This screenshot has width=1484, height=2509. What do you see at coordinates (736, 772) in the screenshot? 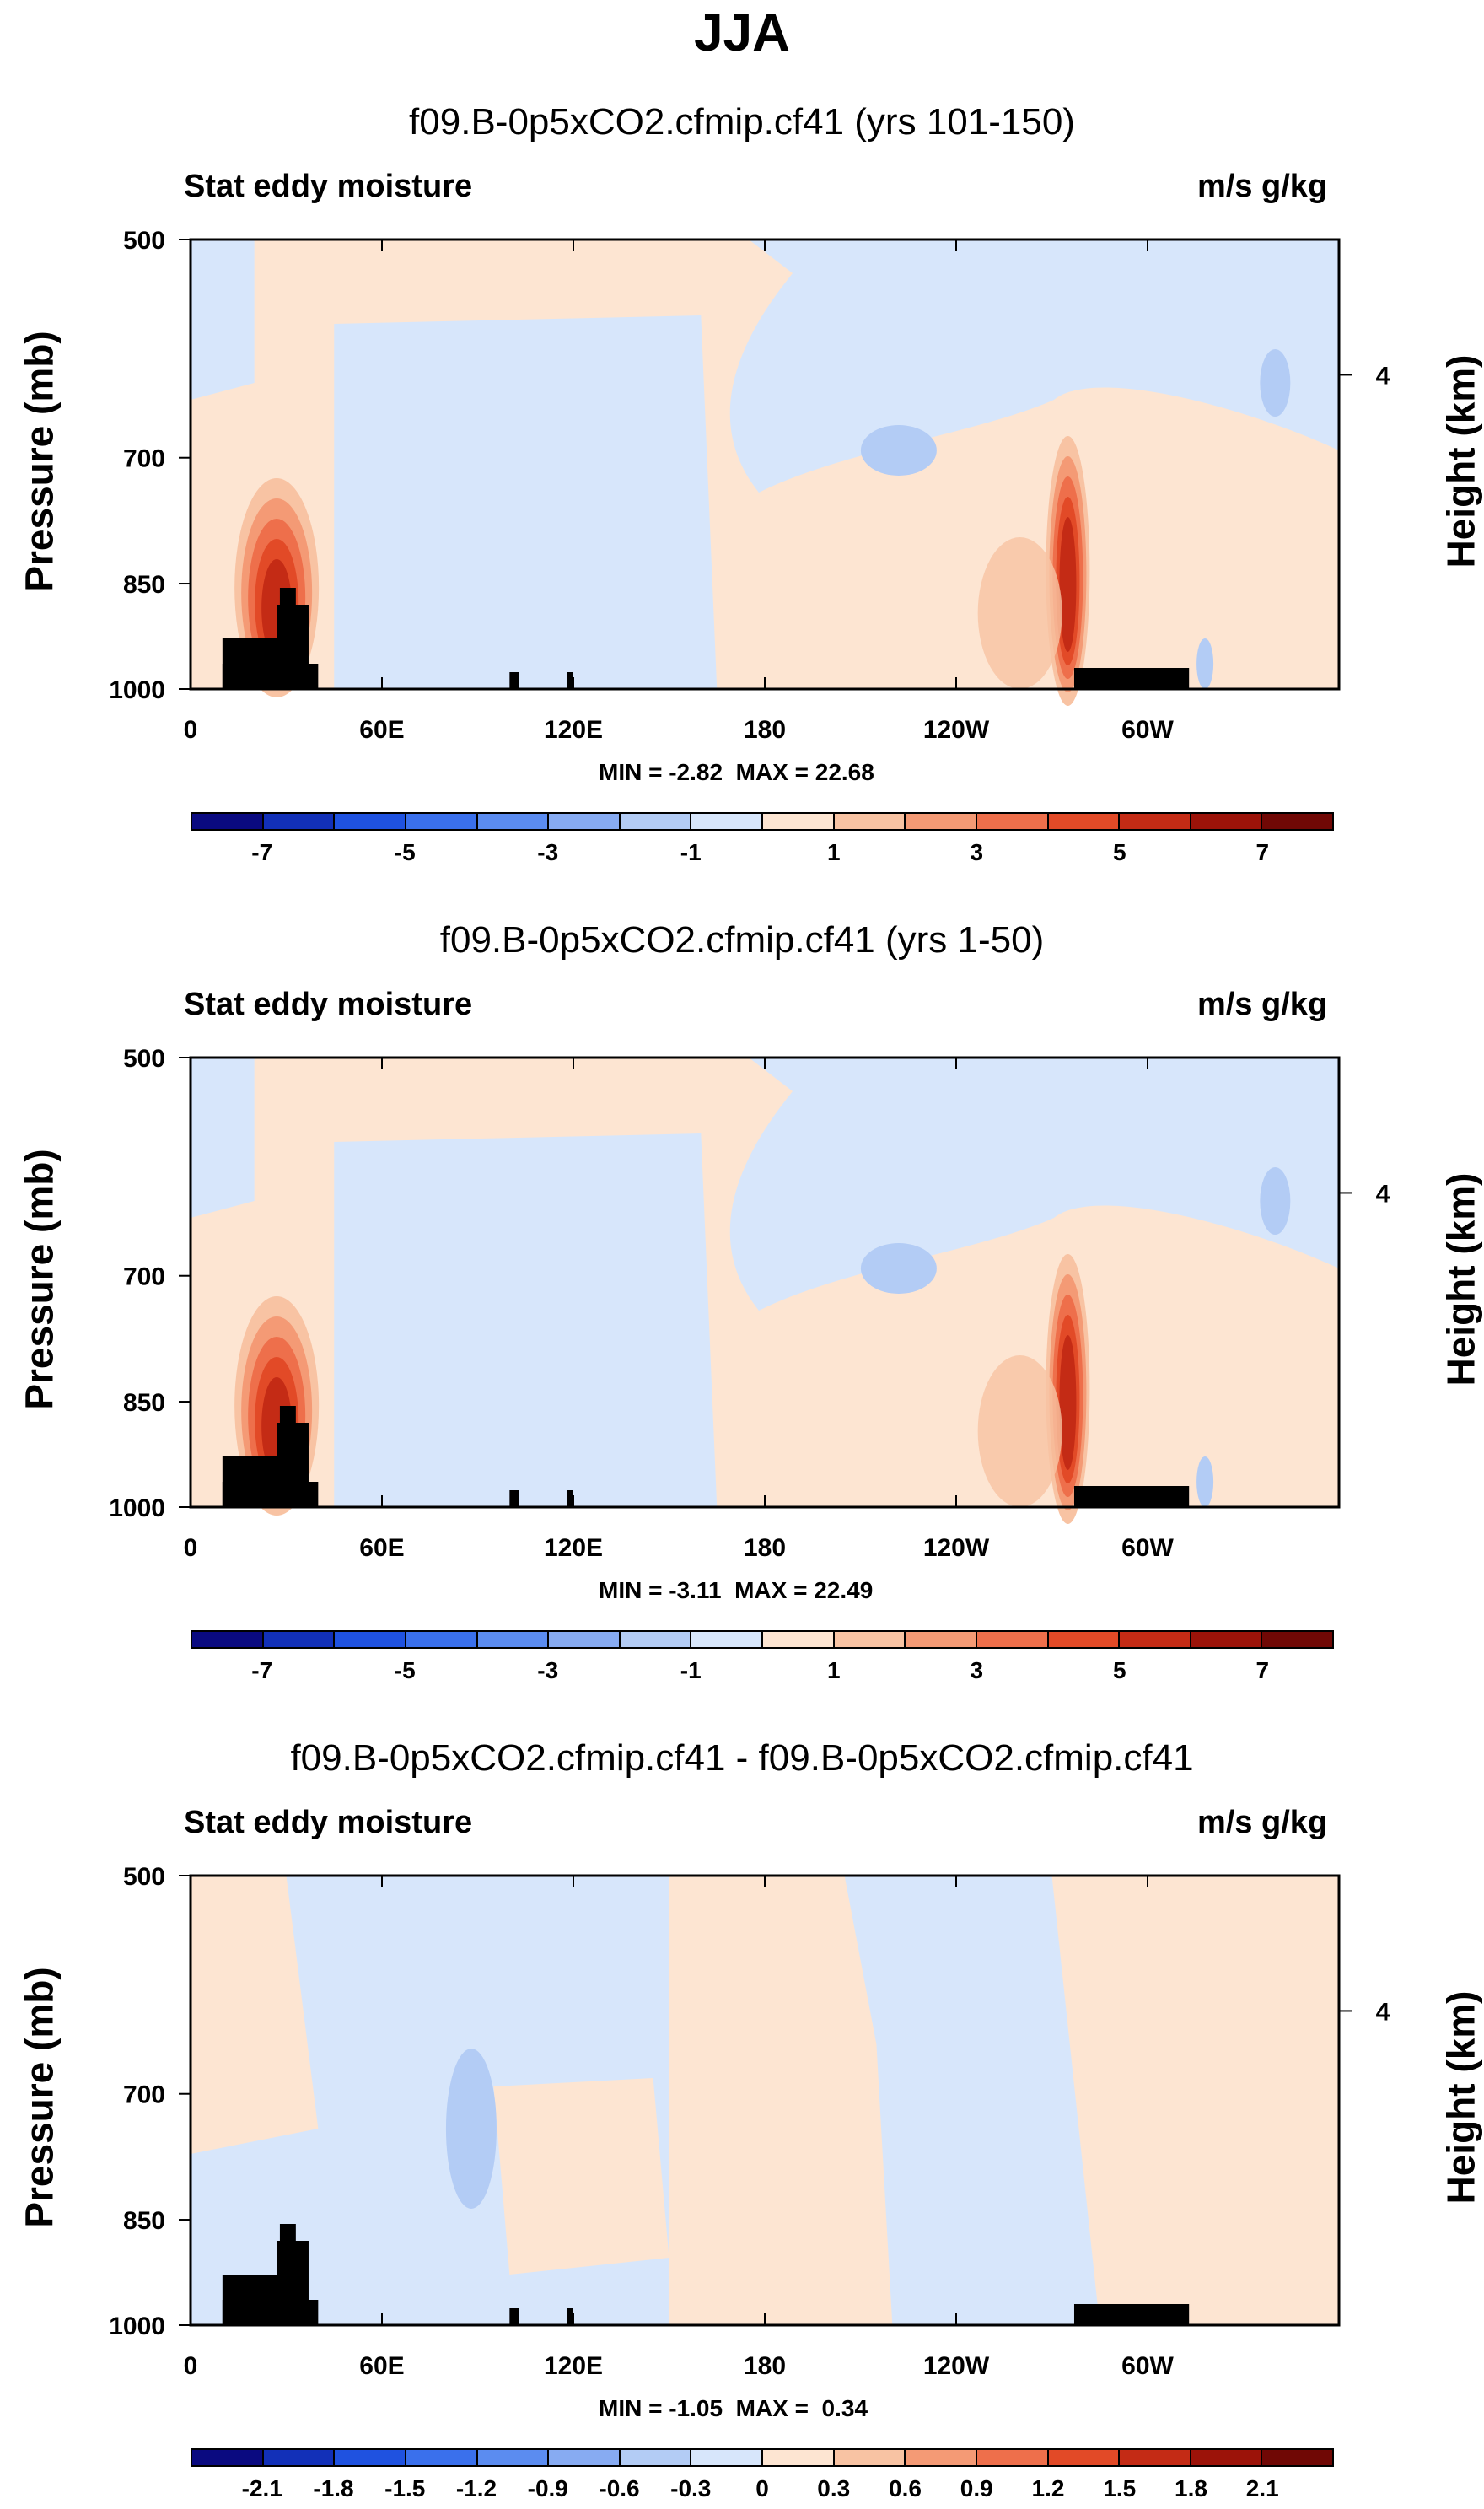
I see `min-max-stats: MIN = -2.82 MAX = 22.68` at bounding box center [736, 772].